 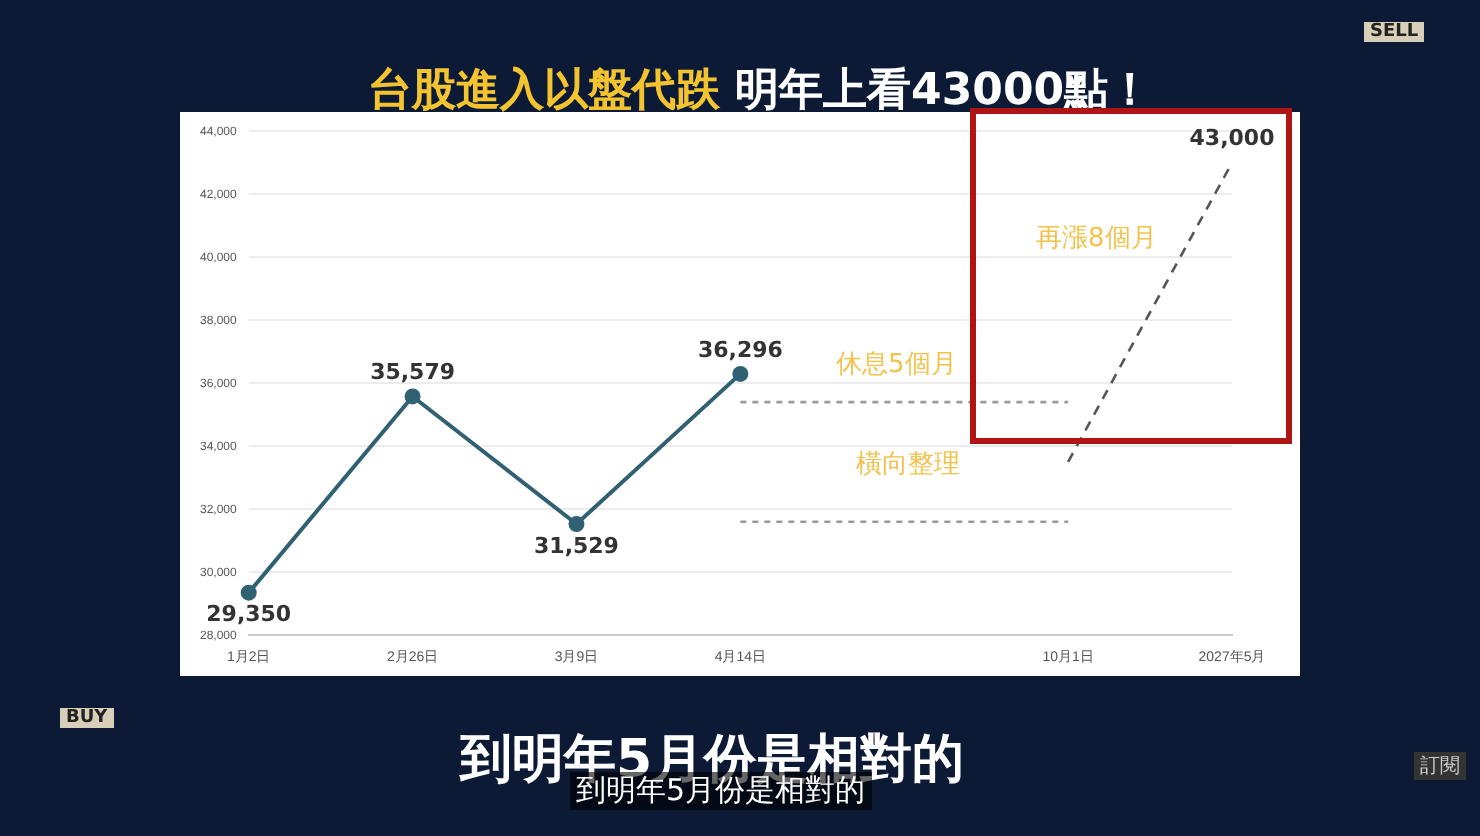 What do you see at coordinates (1096, 239) in the screenshot?
I see `annotation: 再漲8個月` at bounding box center [1096, 239].